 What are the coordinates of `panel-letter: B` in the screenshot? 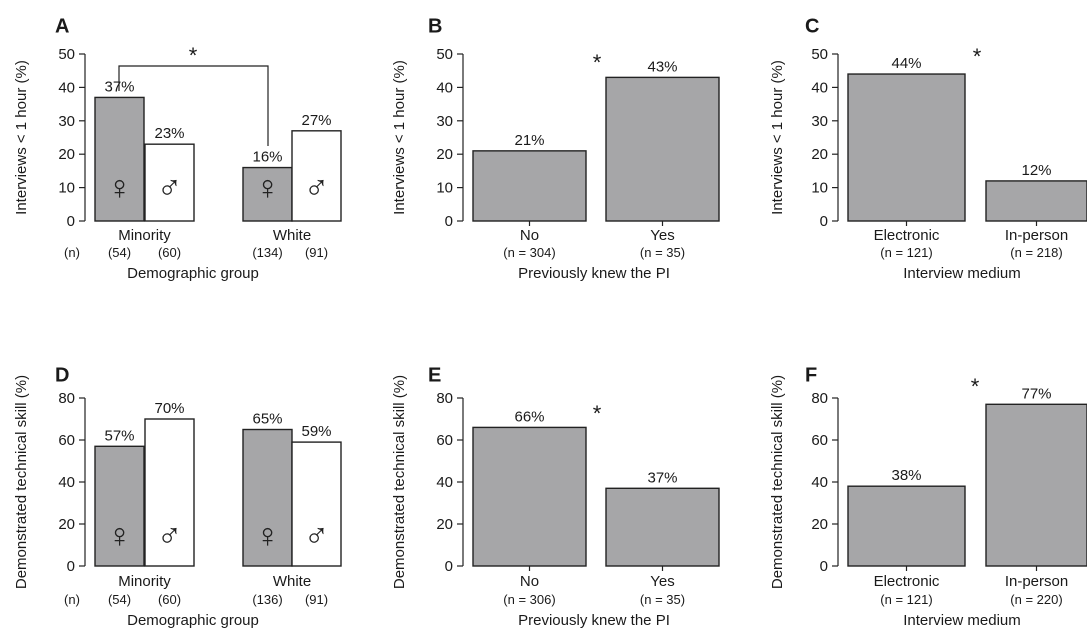 It's located at (435, 26).